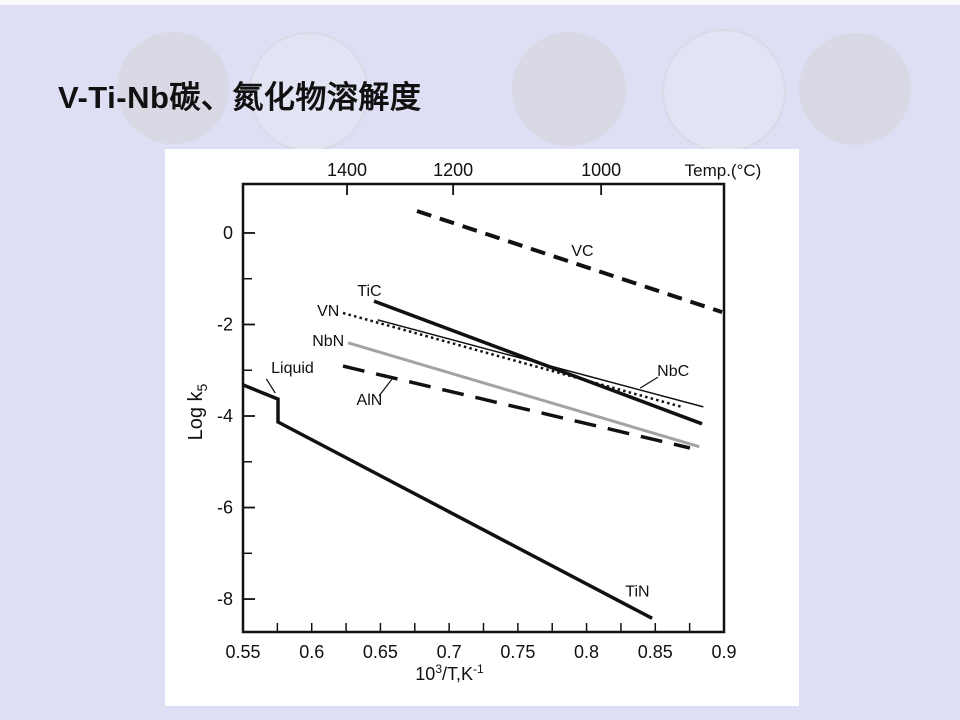 This screenshot has height=720, width=960. I want to click on series-label-VN: VN, so click(328, 311).